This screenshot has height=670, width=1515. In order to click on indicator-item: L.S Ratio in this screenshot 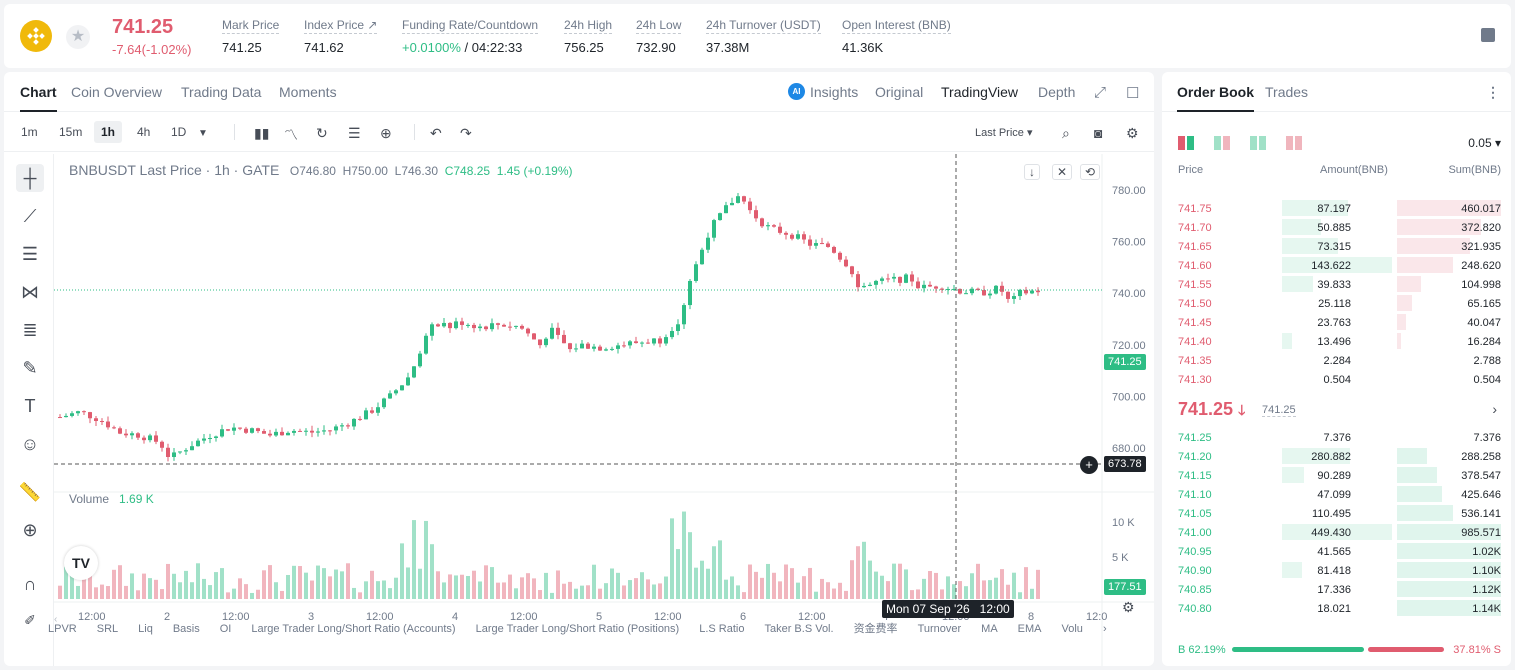, I will do `click(722, 629)`.